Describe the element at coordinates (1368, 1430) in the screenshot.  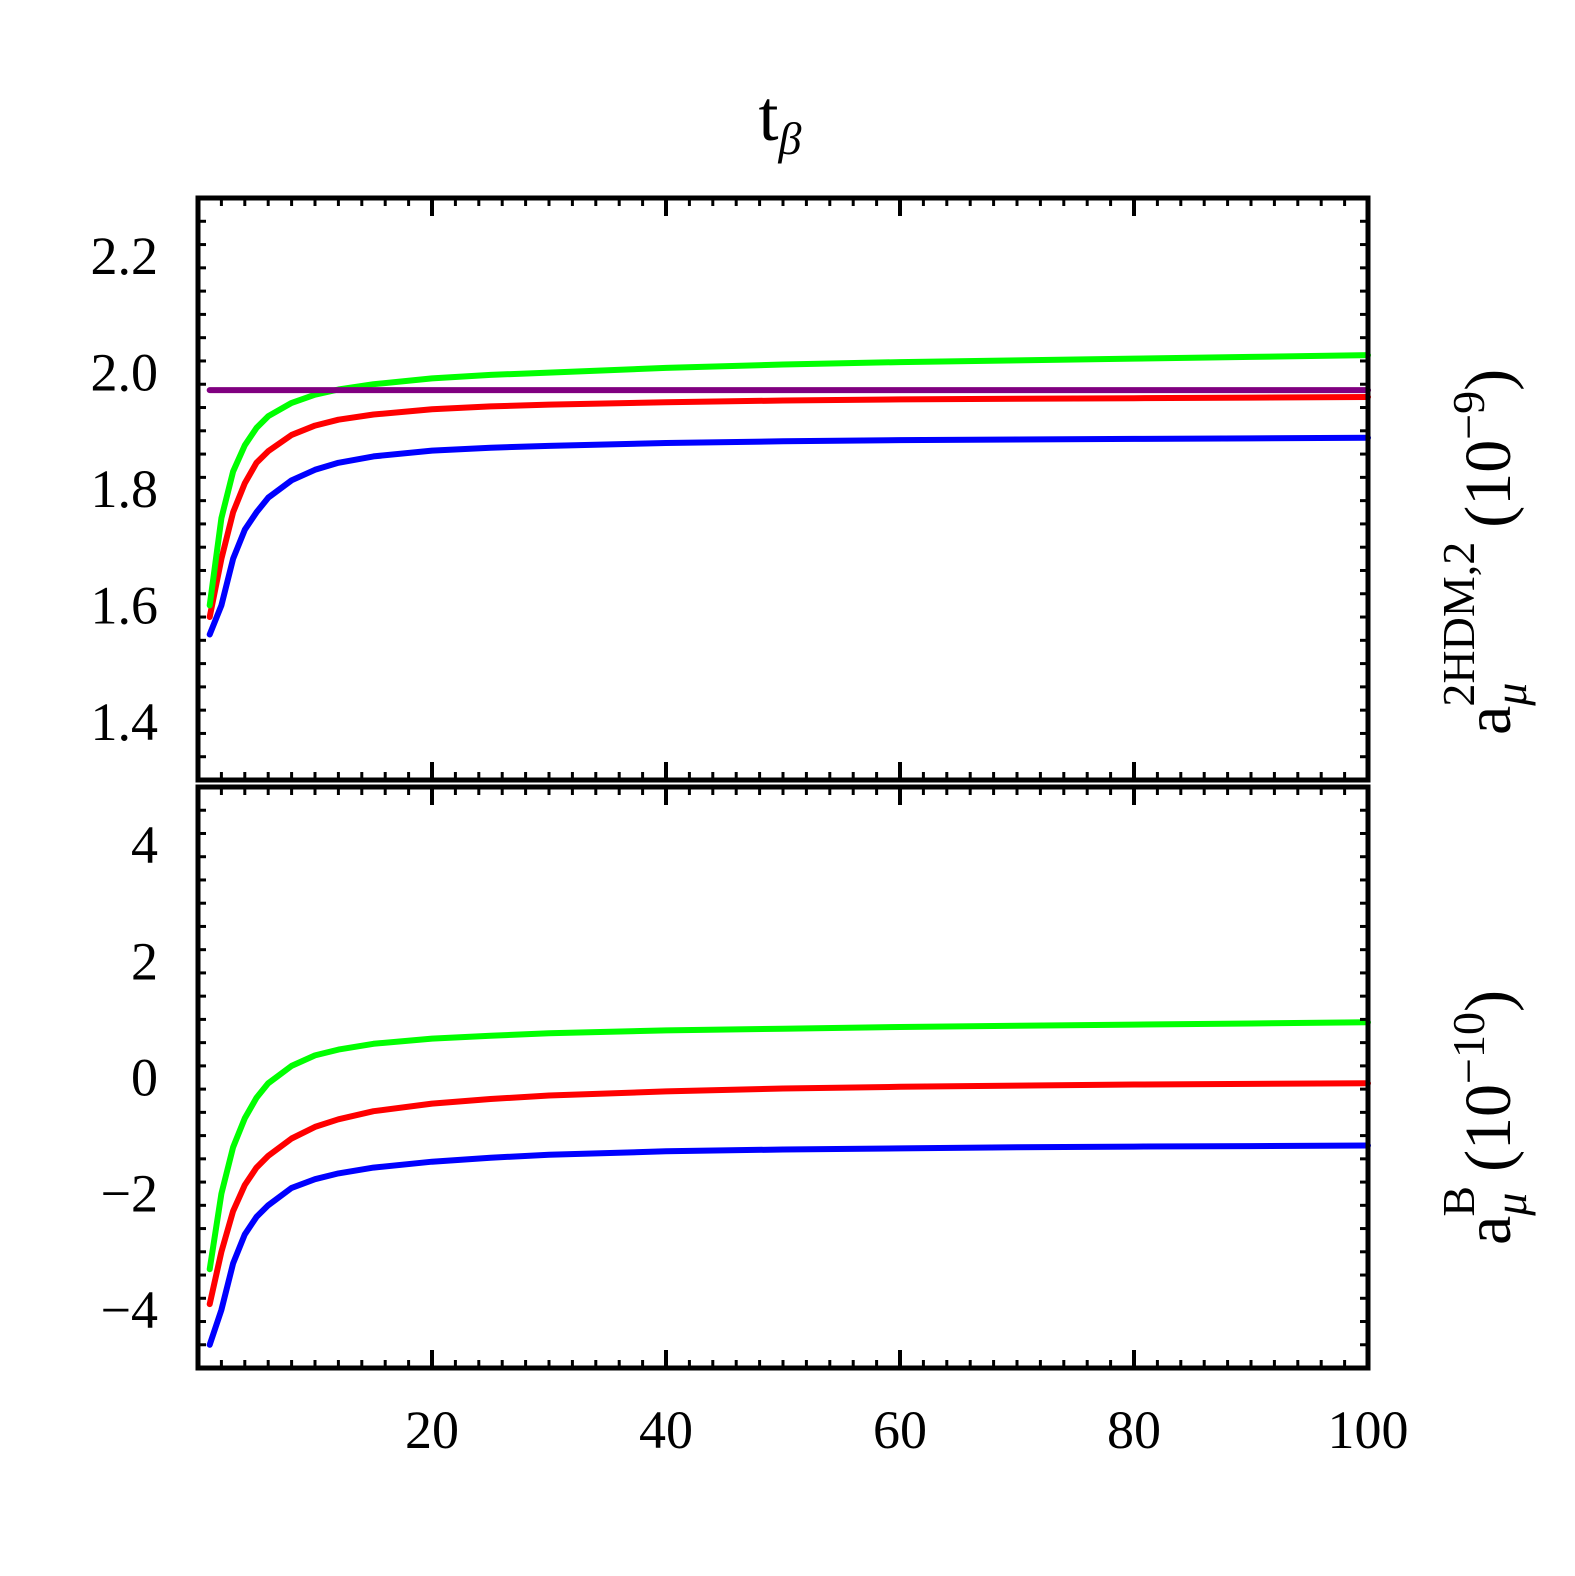
I see `bottom-xtick-label: 100` at that location.